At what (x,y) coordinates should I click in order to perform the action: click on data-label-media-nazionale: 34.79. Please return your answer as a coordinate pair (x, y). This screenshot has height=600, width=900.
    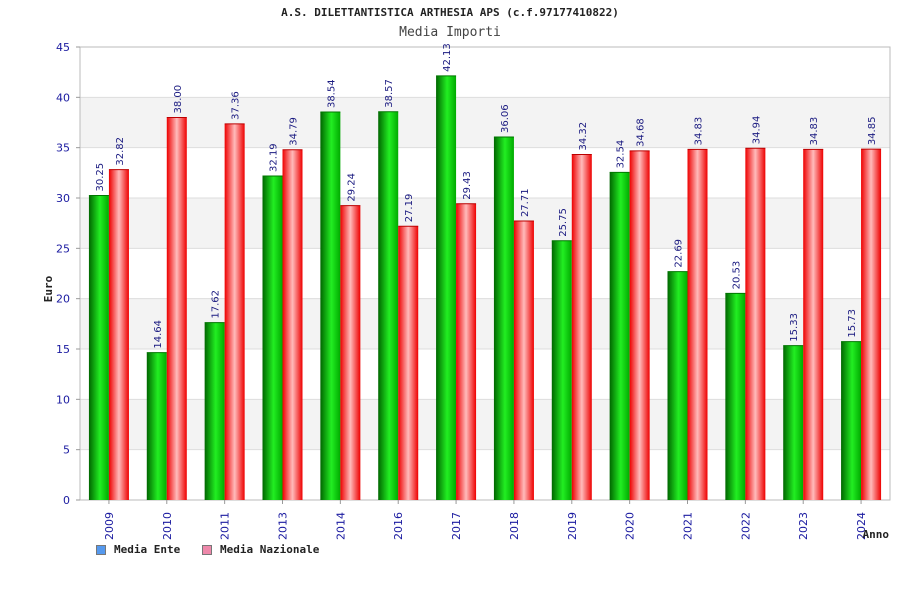
    Looking at the image, I should click on (294, 131).